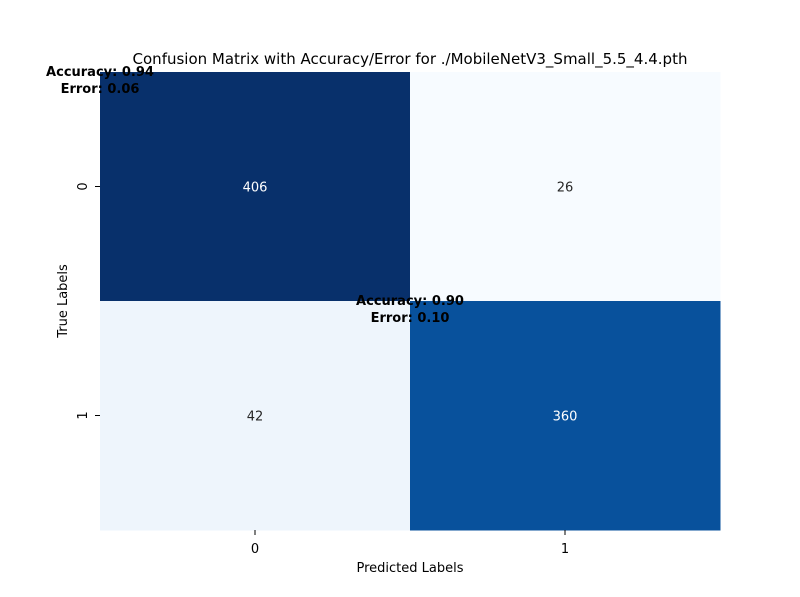 The image size is (800, 597). Describe the element at coordinates (410, 318) in the screenshot. I see `error-annotation-1: Error: 0.10` at that location.